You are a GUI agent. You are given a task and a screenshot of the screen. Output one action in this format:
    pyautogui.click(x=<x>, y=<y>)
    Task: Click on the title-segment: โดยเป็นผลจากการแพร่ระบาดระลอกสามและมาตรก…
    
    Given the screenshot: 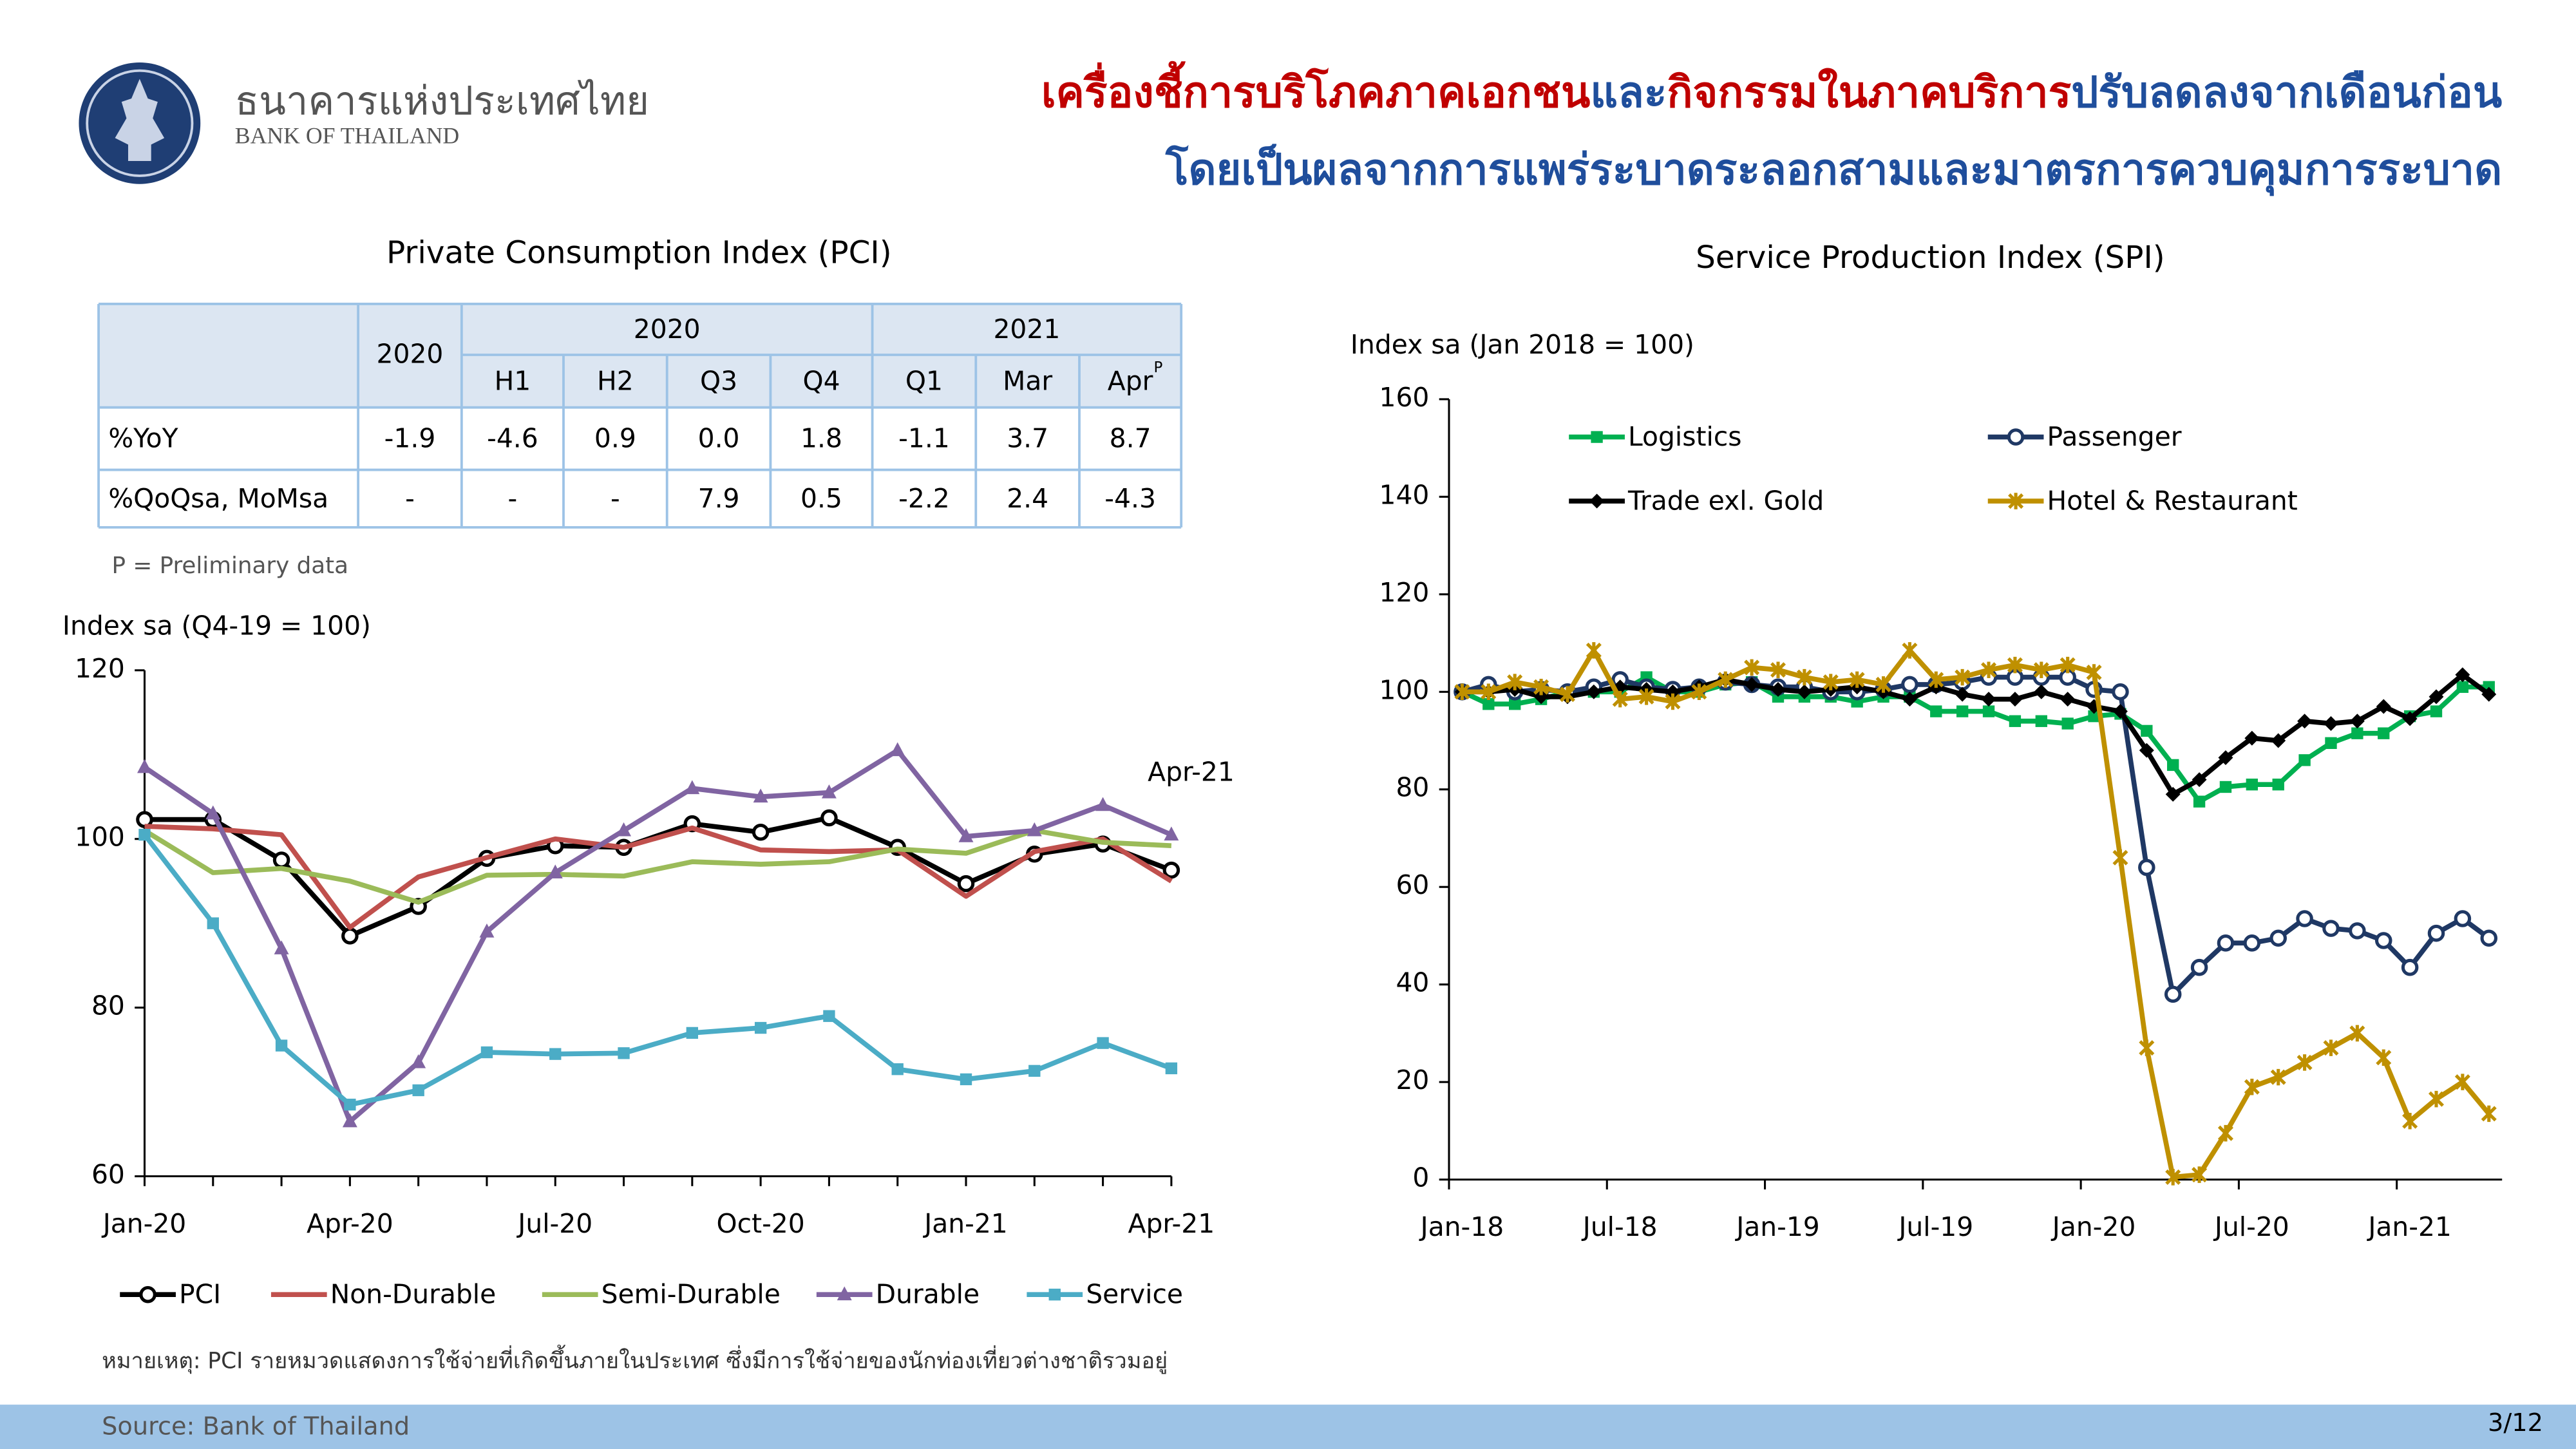 What is the action you would take?
    pyautogui.click(x=1834, y=170)
    